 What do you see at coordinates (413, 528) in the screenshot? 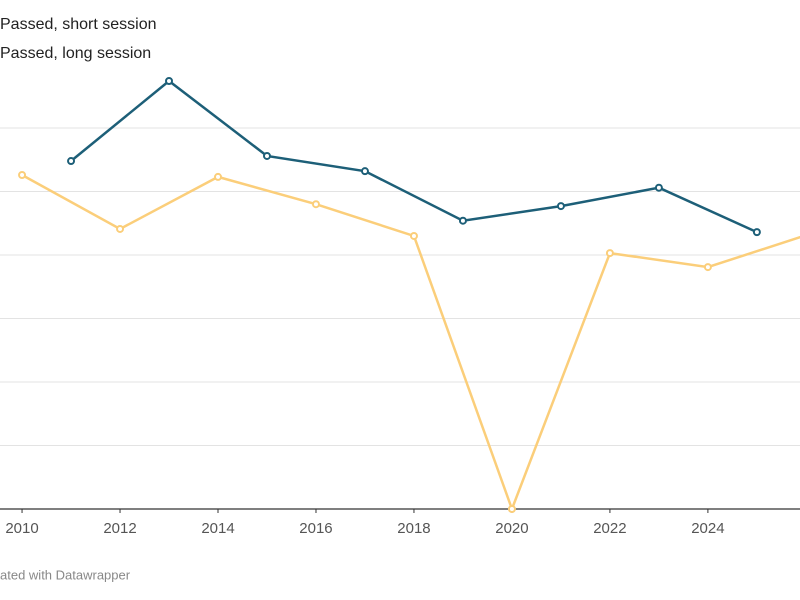
I see `x-tick-label: 2018` at bounding box center [413, 528].